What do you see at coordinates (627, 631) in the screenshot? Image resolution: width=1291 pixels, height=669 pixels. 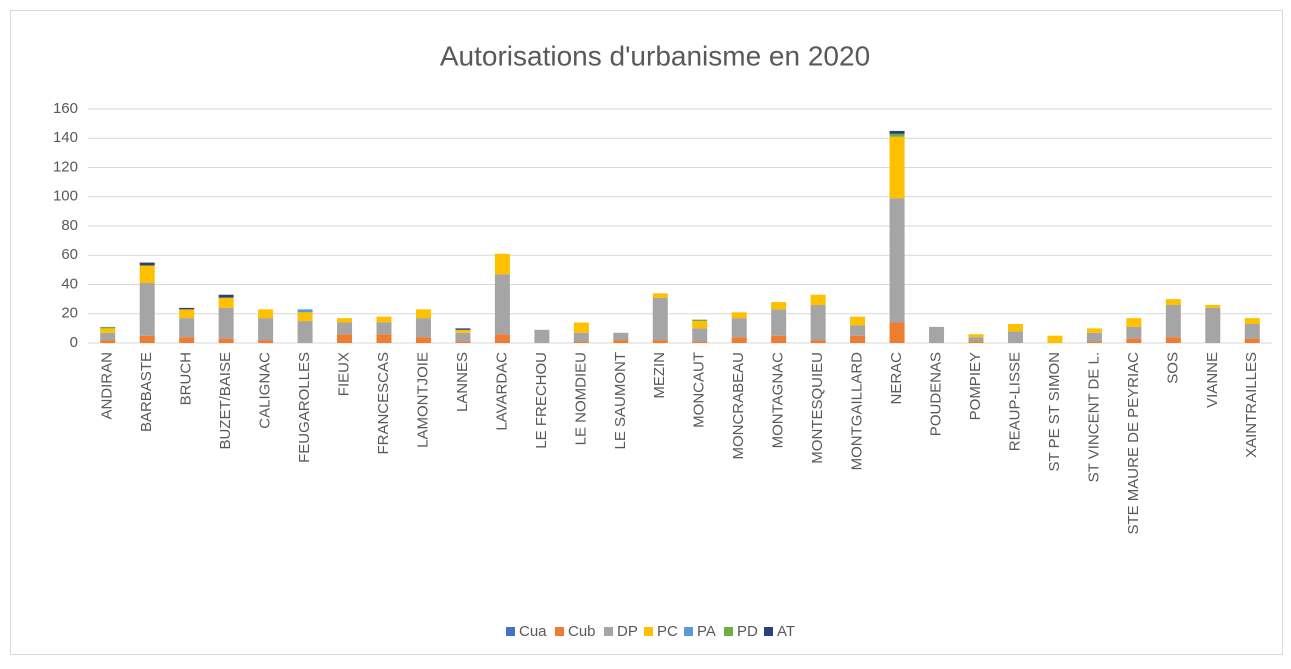 I see `legend-label: DP` at bounding box center [627, 631].